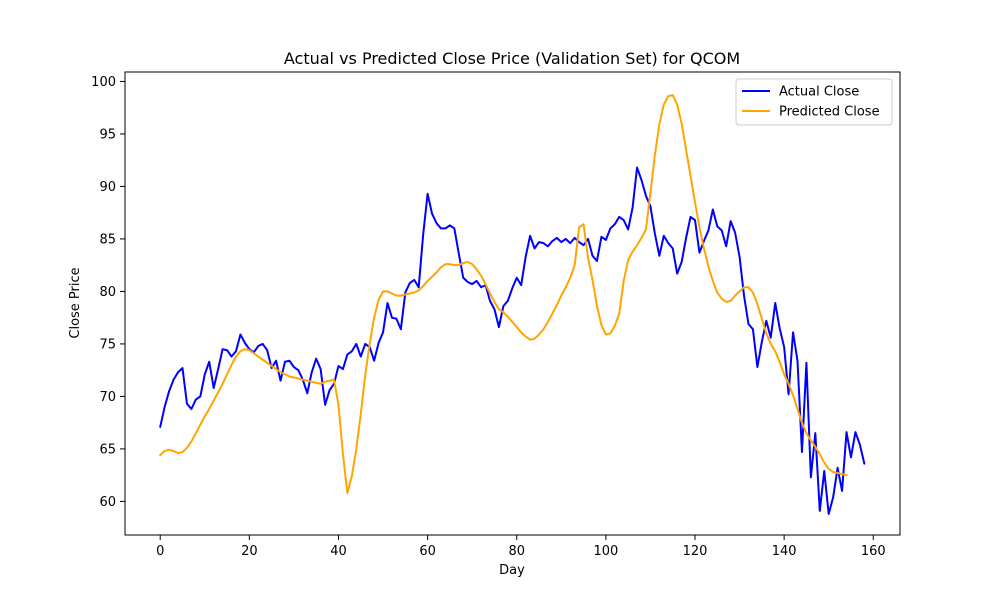 This screenshot has width=1000, height=600. Describe the element at coordinates (605, 551) in the screenshot. I see `x-tick-label: 100` at that location.